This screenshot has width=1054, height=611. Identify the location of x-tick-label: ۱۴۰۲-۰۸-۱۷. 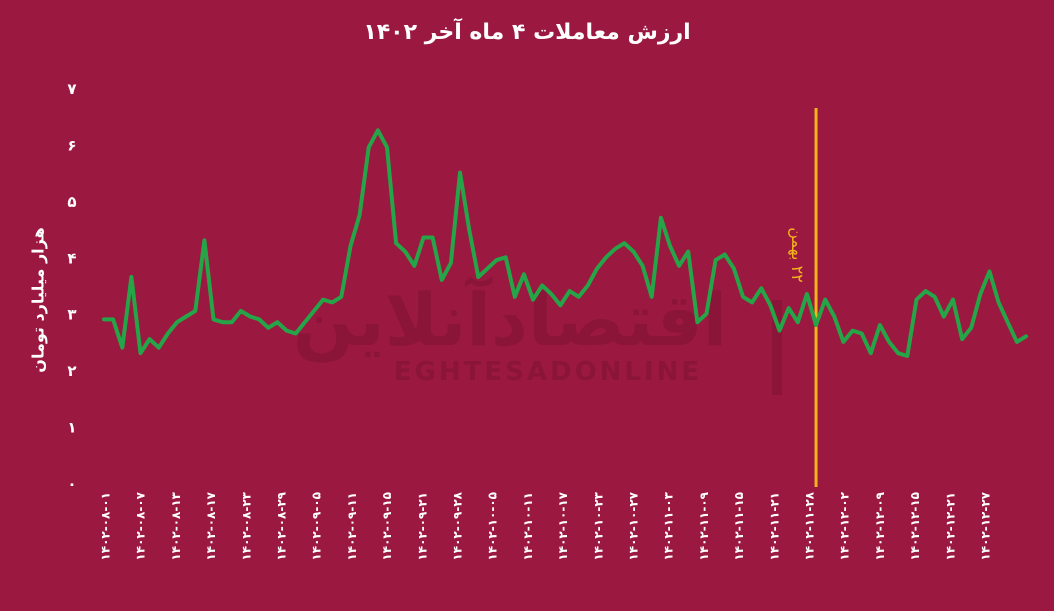
(211, 525).